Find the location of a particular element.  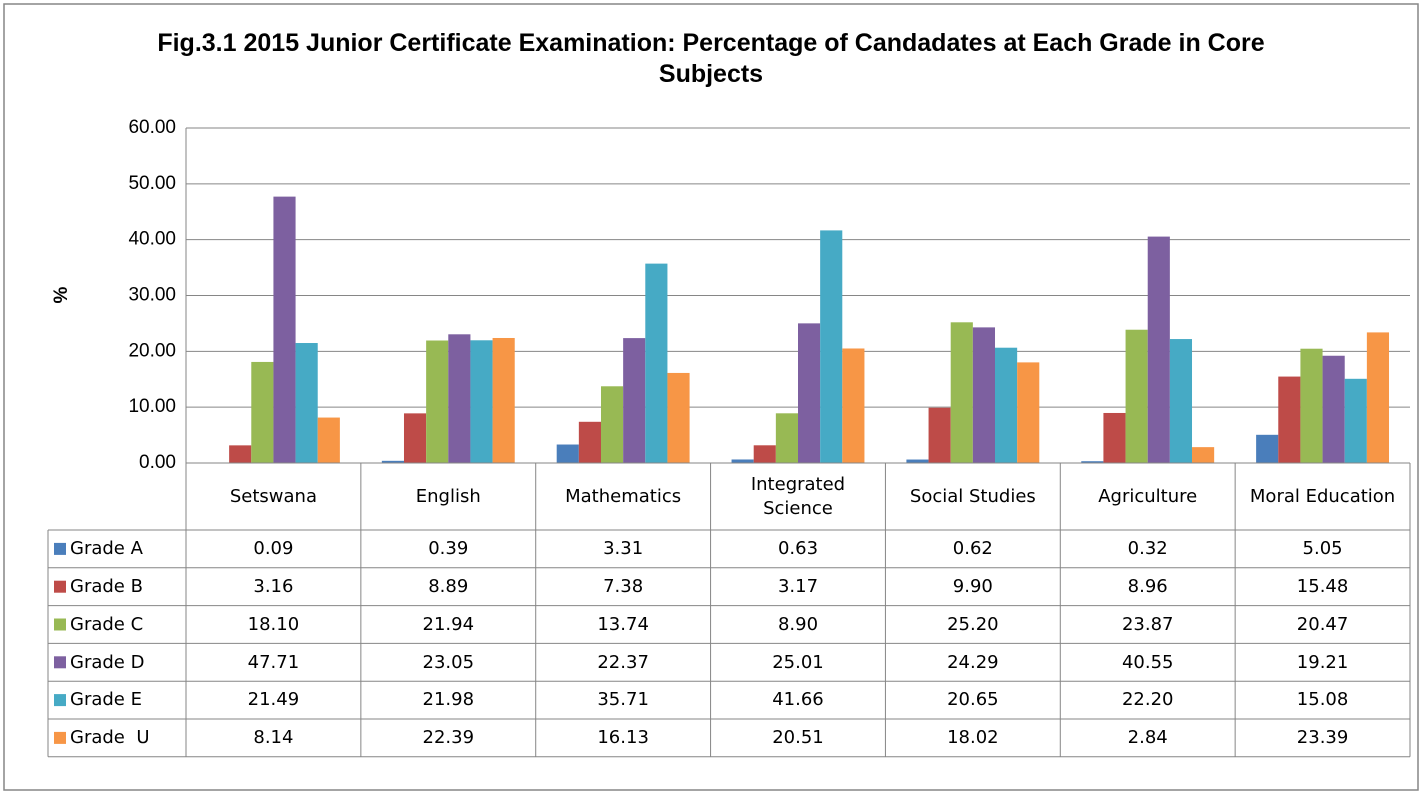

y-tick-label: 20.00 is located at coordinates (152, 350).